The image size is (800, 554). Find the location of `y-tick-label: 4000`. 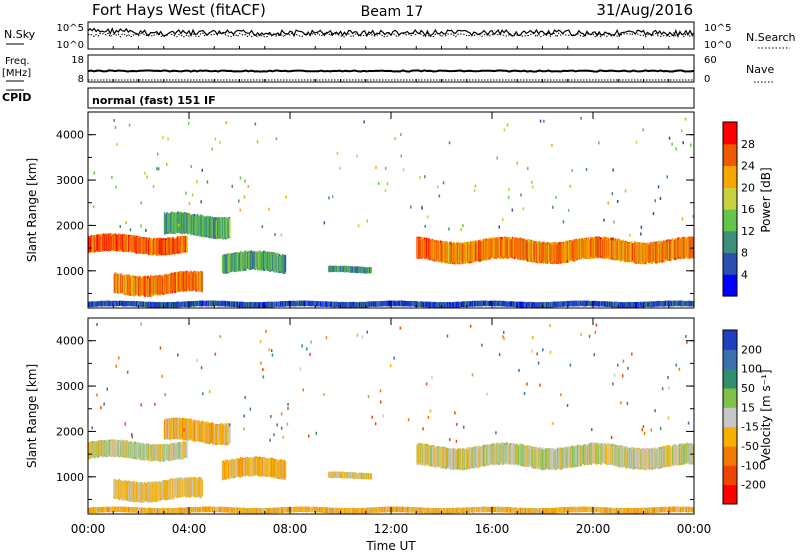

y-tick-label: 4000 is located at coordinates (70, 135).